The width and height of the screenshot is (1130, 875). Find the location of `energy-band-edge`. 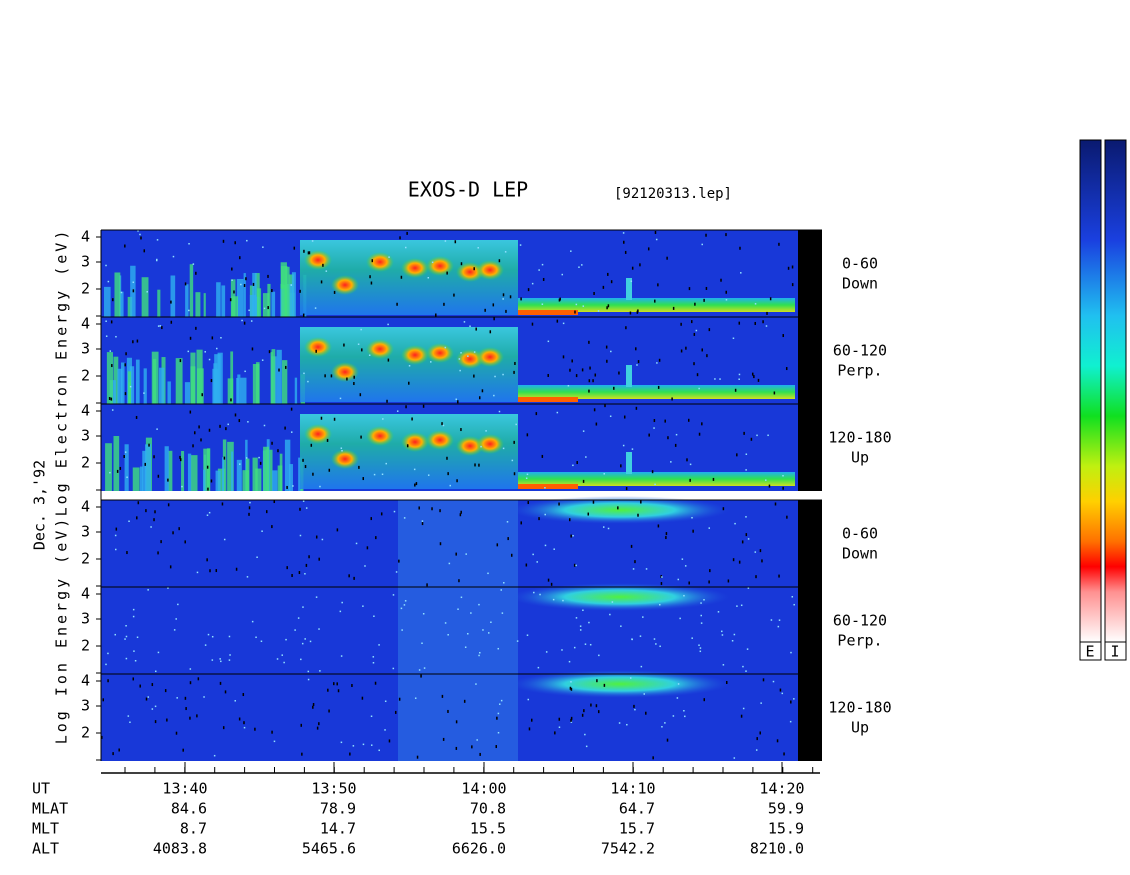

energy-band-edge is located at coordinates (548, 486).